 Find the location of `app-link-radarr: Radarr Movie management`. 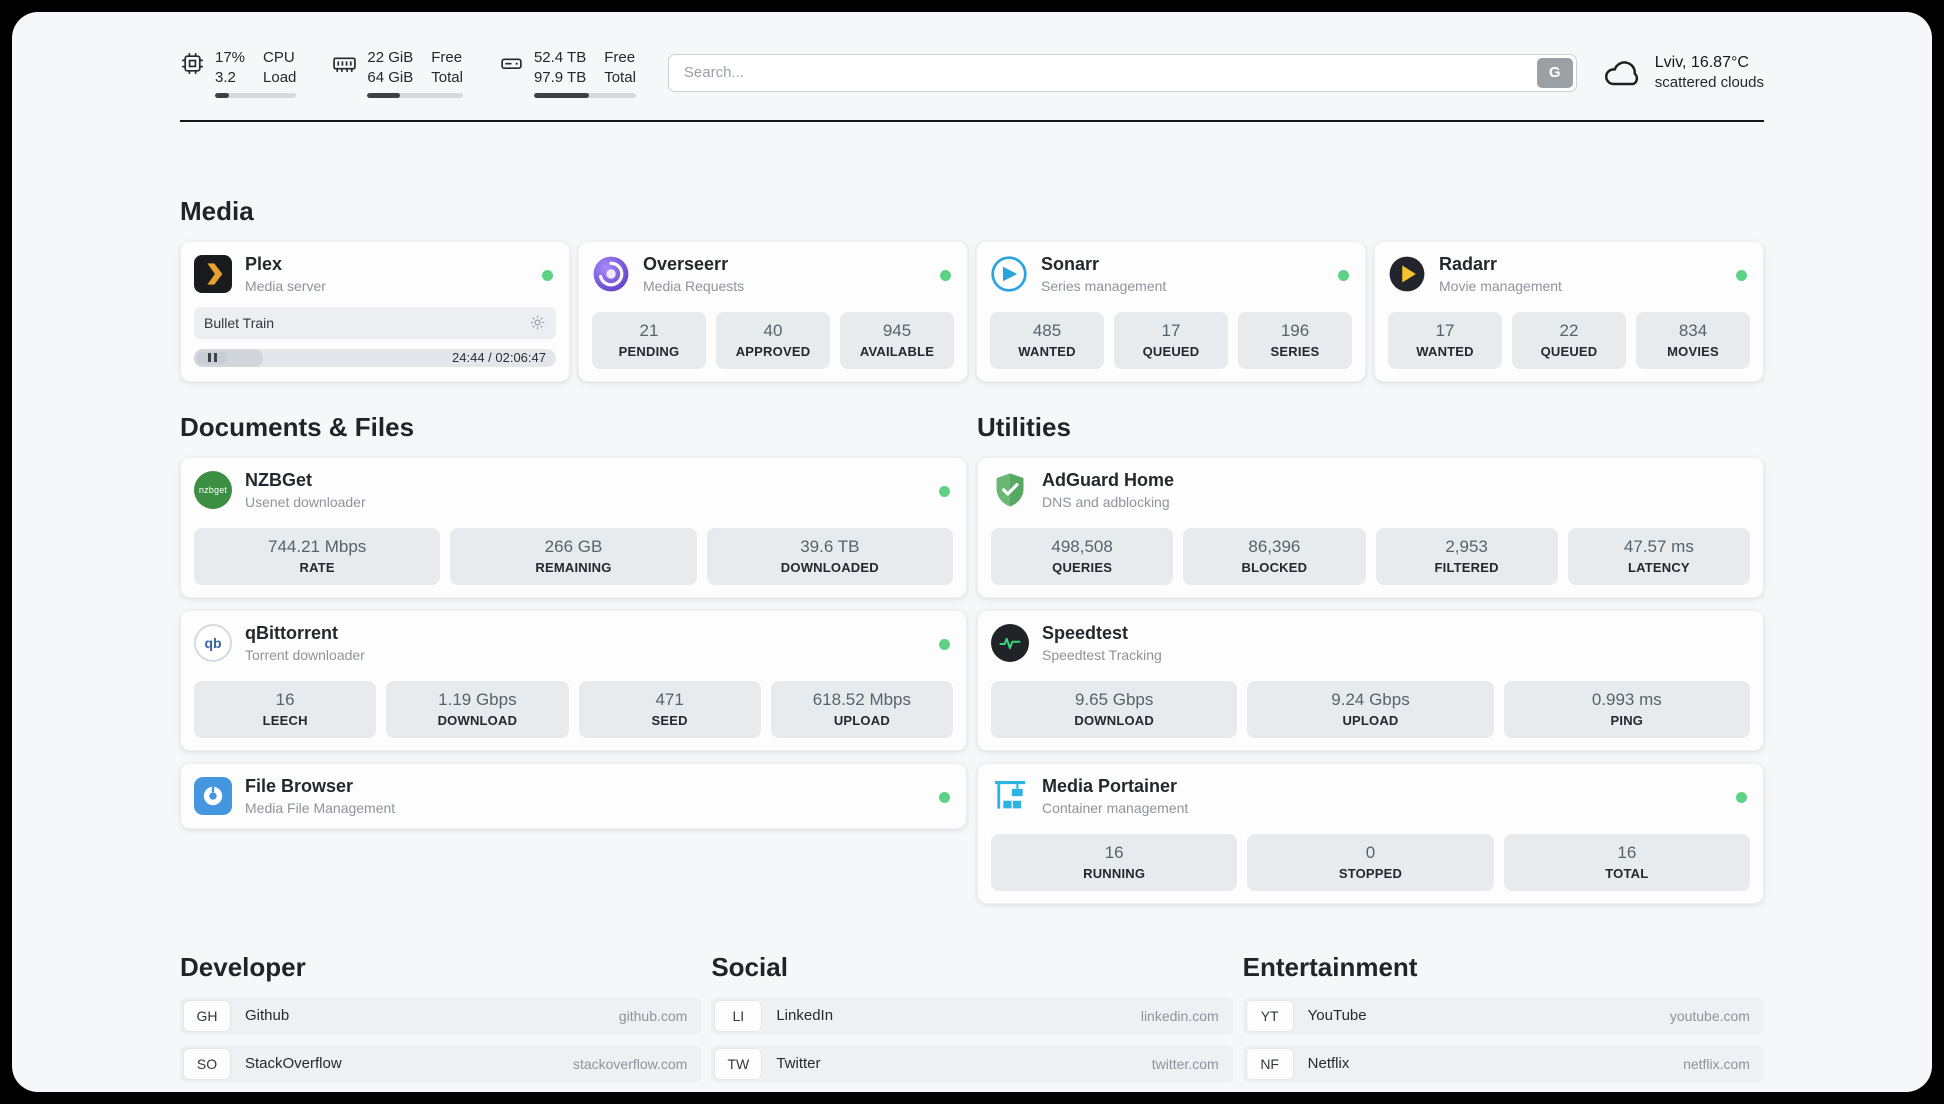

app-link-radarr: Radarr Movie management is located at coordinates (1569, 274).